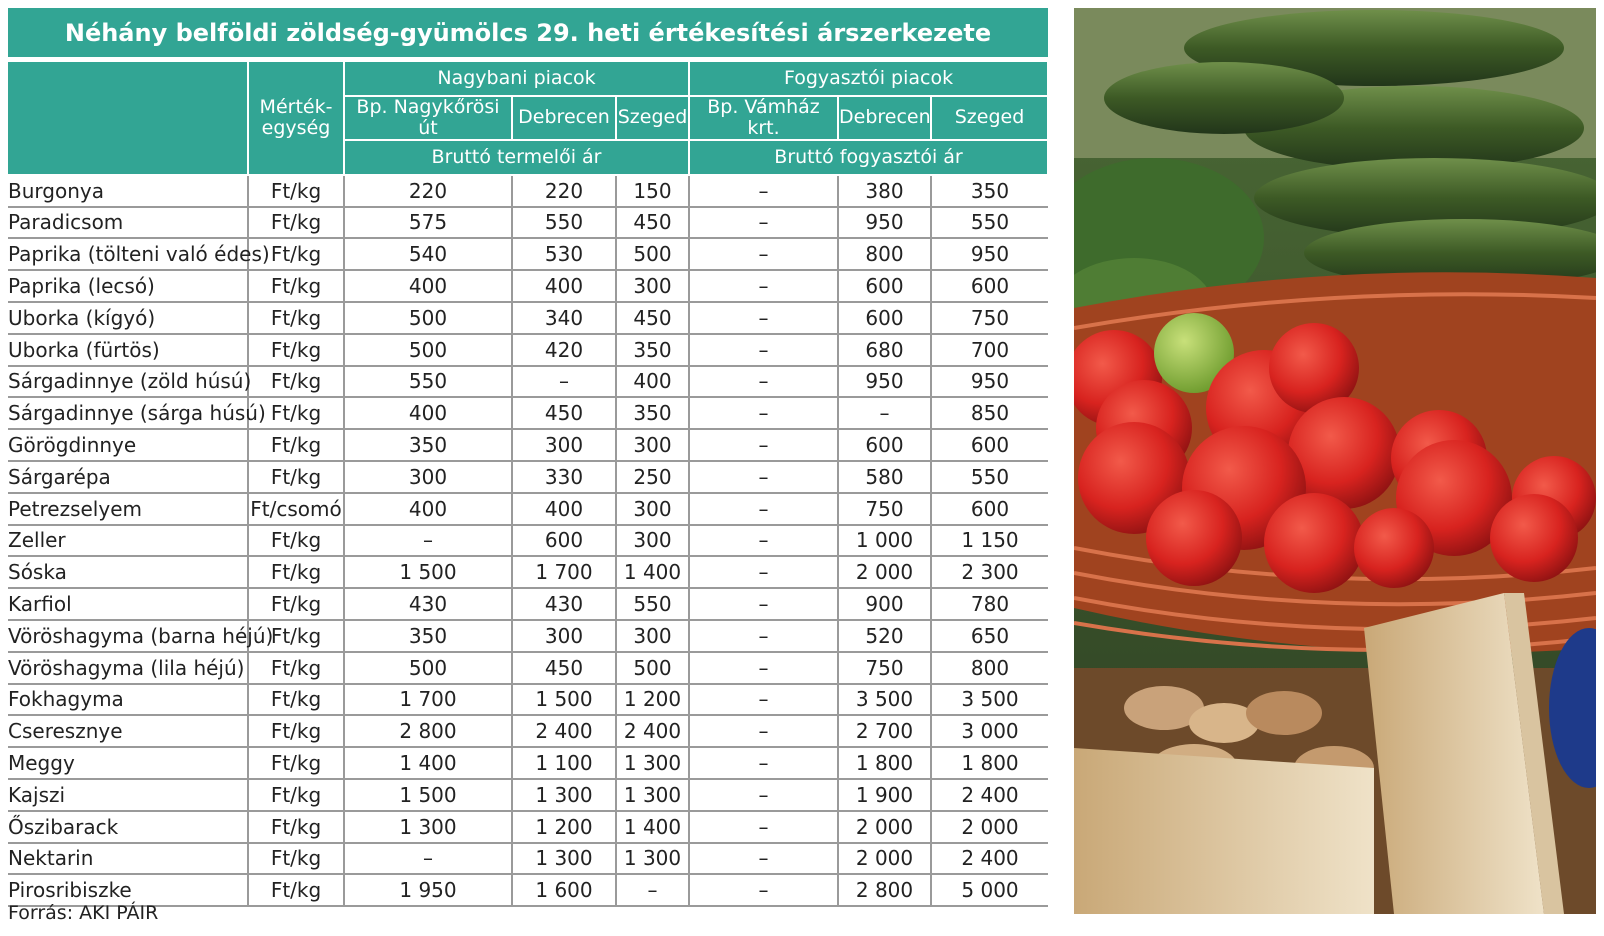 This screenshot has height=936, width=1604. What do you see at coordinates (989, 541) in the screenshot?
I see `price-cell: 1 150` at bounding box center [989, 541].